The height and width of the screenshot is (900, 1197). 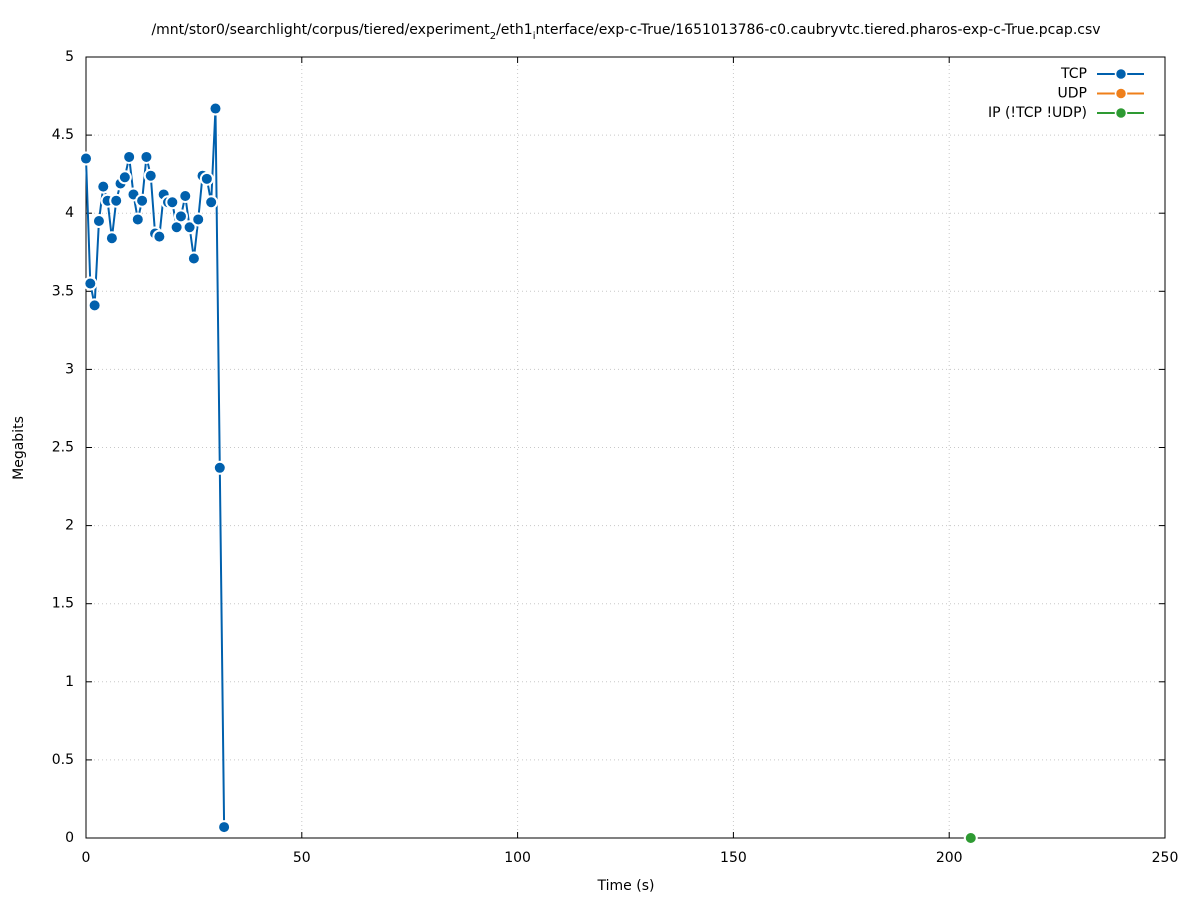 What do you see at coordinates (63, 135) in the screenshot?
I see `y-tick-label: 4.5` at bounding box center [63, 135].